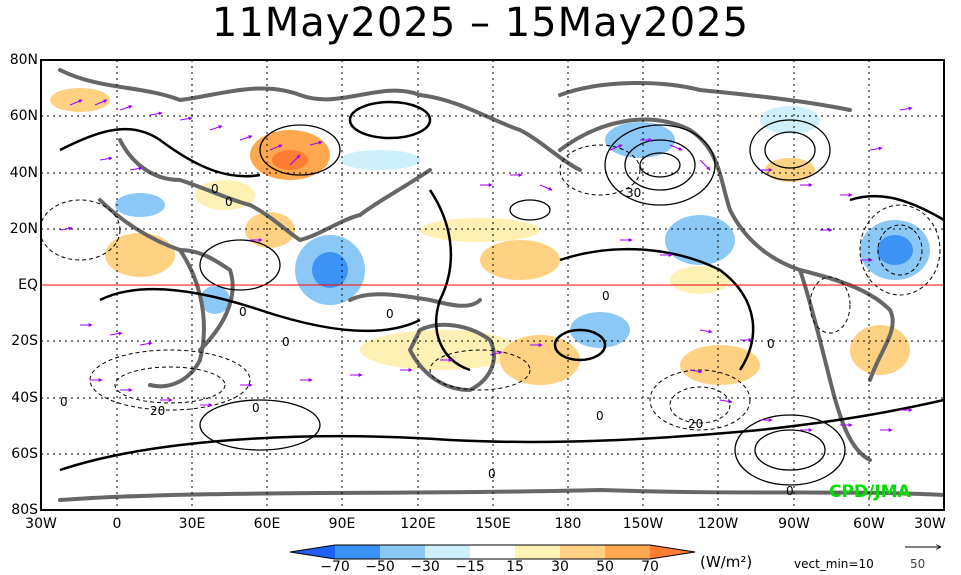 This screenshot has width=961, height=575. Describe the element at coordinates (23, 173) in the screenshot. I see `lat-label: 40N` at that location.